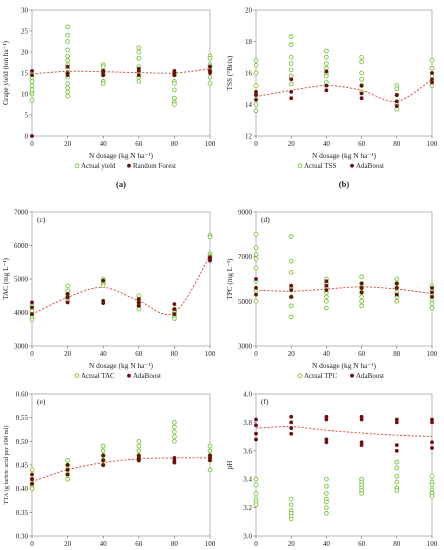 The image size is (444, 550). What do you see at coordinates (6, 279) in the screenshot?
I see `y-axis-title: TAC (mg L⁻¹)` at bounding box center [6, 279].